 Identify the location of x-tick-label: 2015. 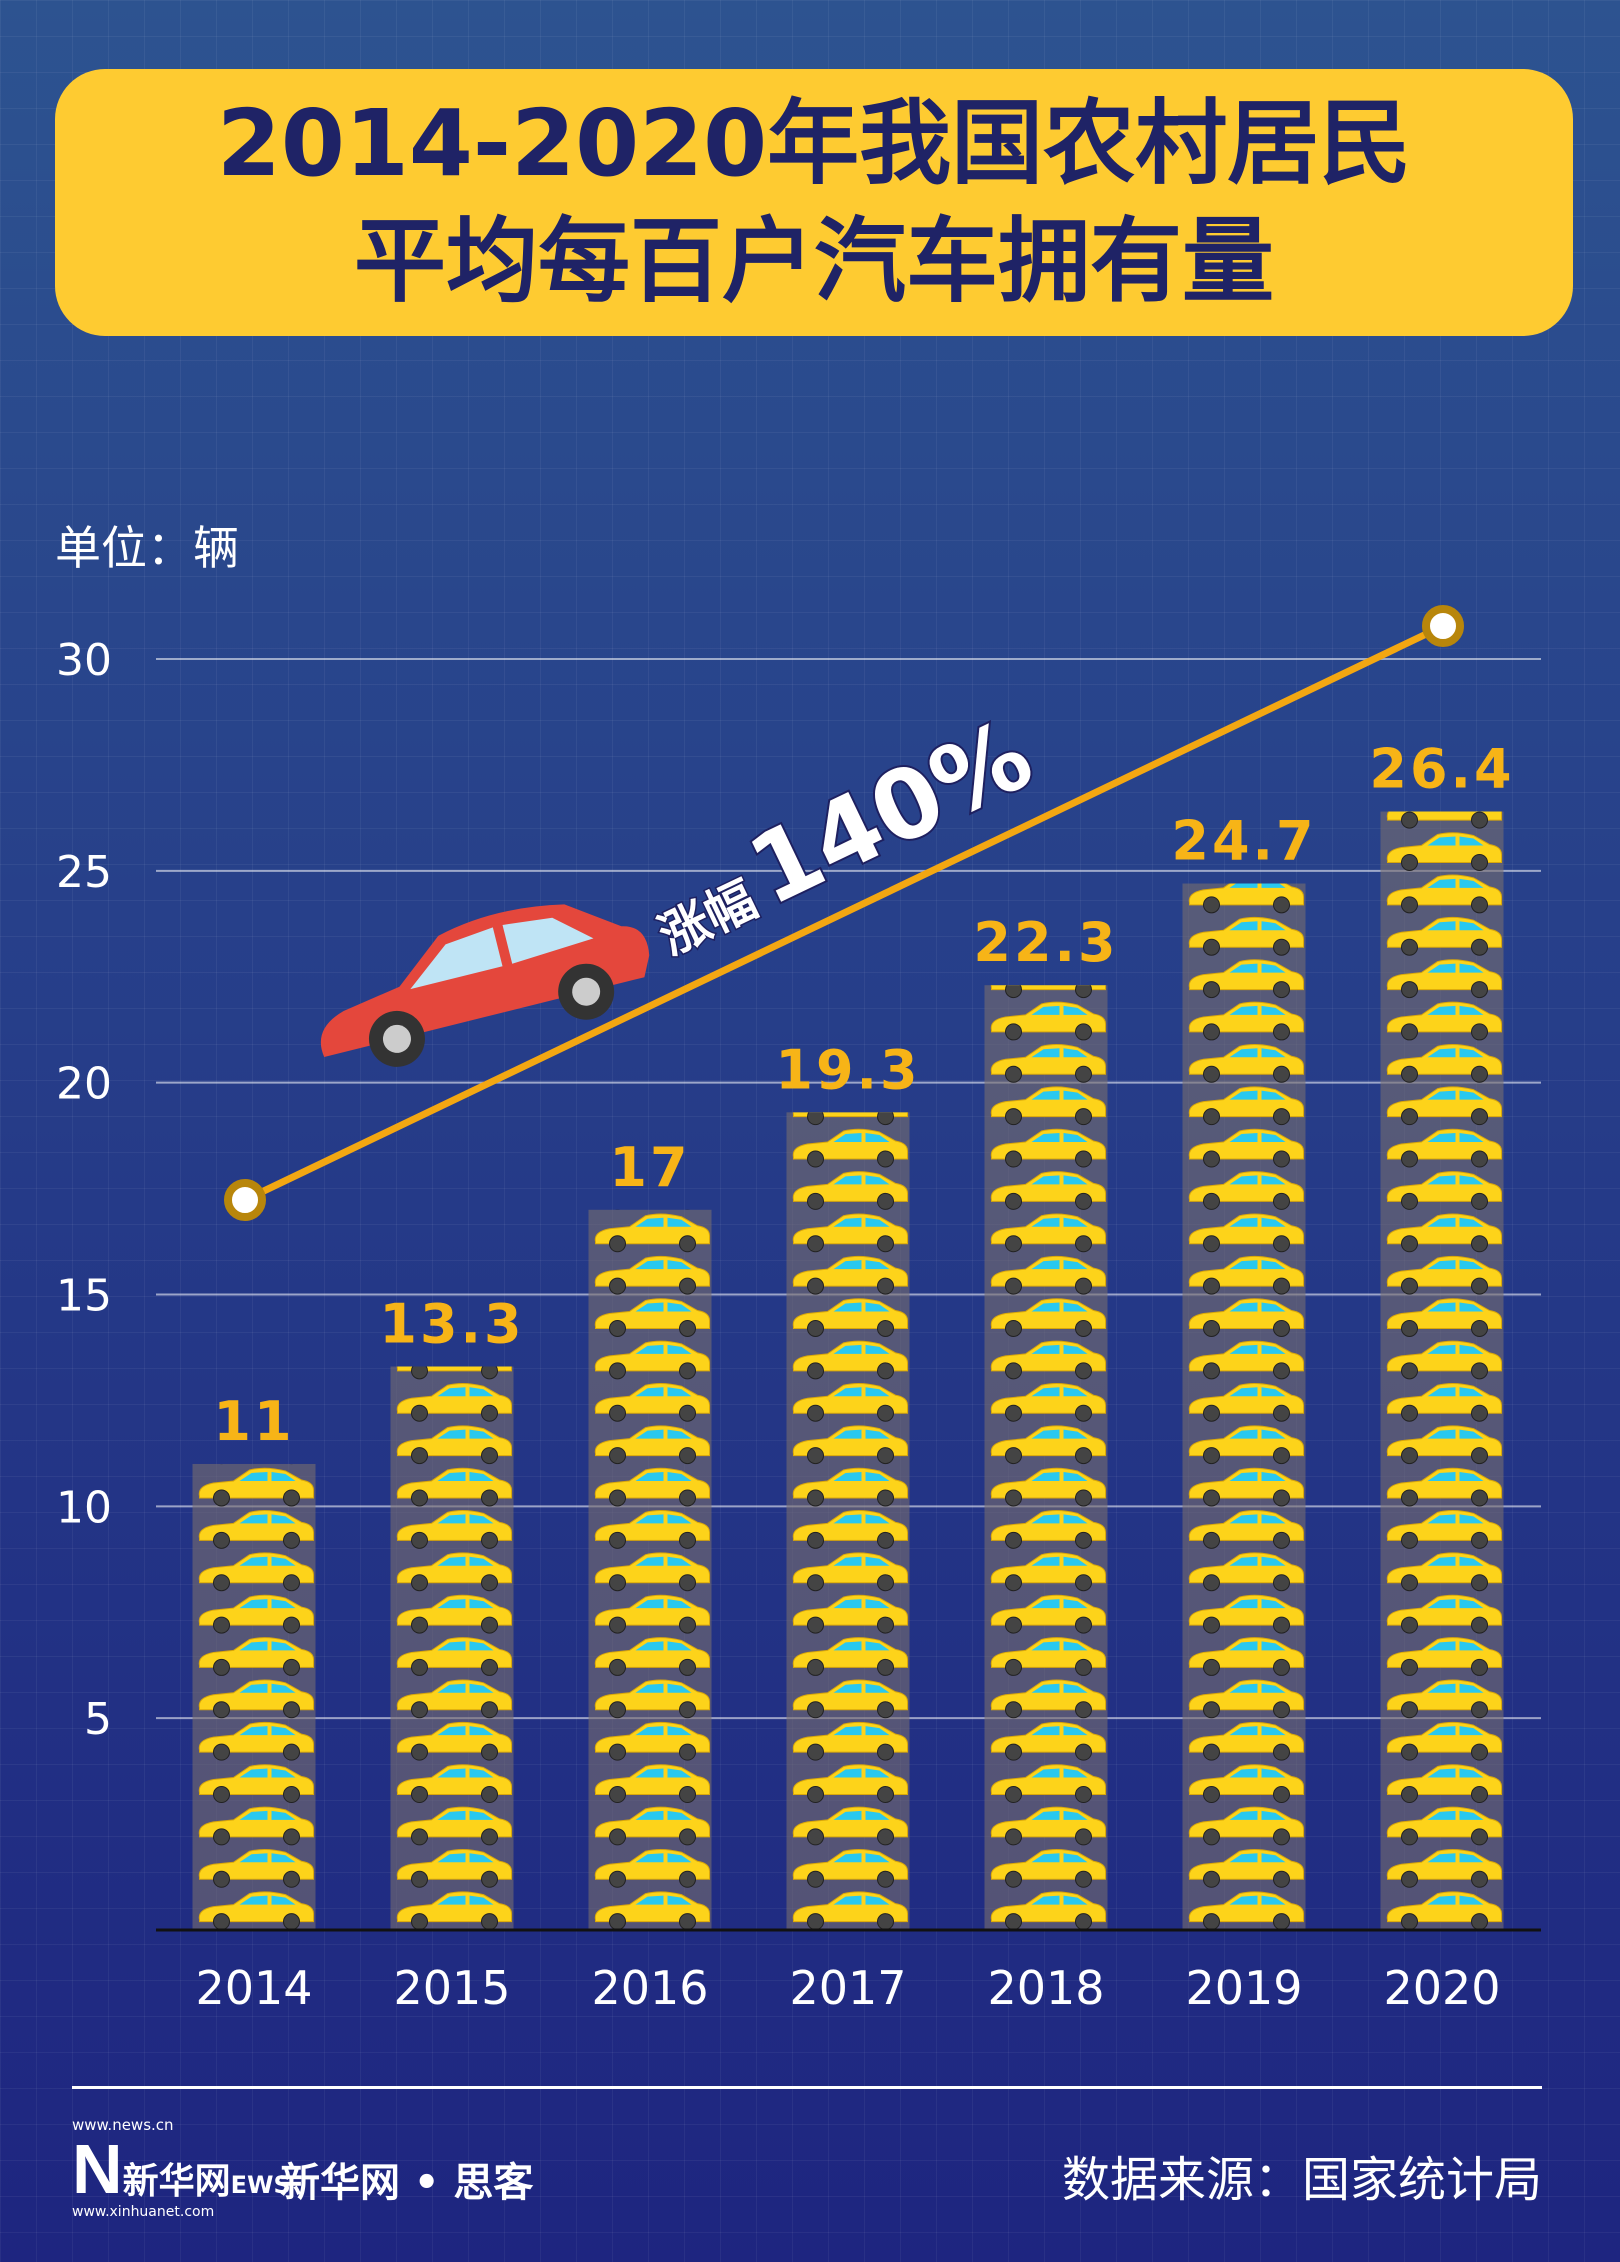
(451, 1988).